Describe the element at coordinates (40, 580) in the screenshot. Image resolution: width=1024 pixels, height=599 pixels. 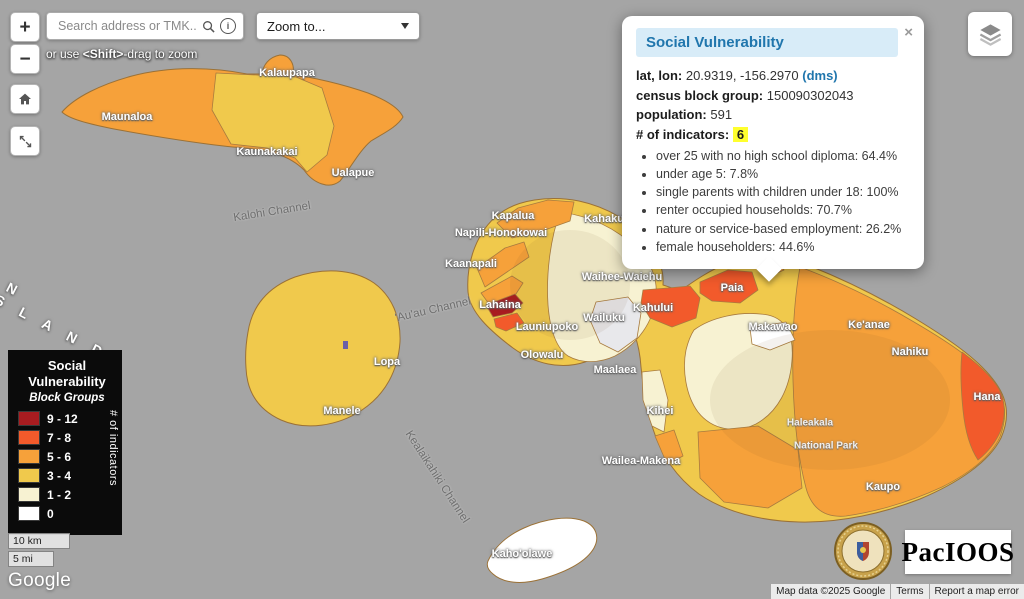
I see `google-logo: Google` at that location.